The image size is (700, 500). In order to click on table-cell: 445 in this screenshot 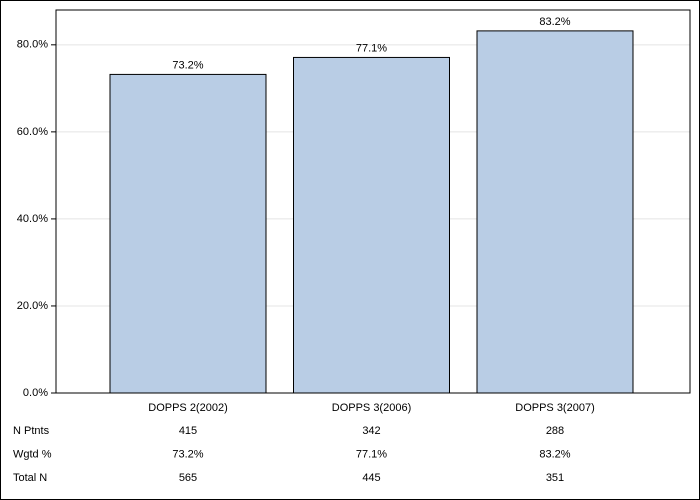, I will do `click(371, 478)`.